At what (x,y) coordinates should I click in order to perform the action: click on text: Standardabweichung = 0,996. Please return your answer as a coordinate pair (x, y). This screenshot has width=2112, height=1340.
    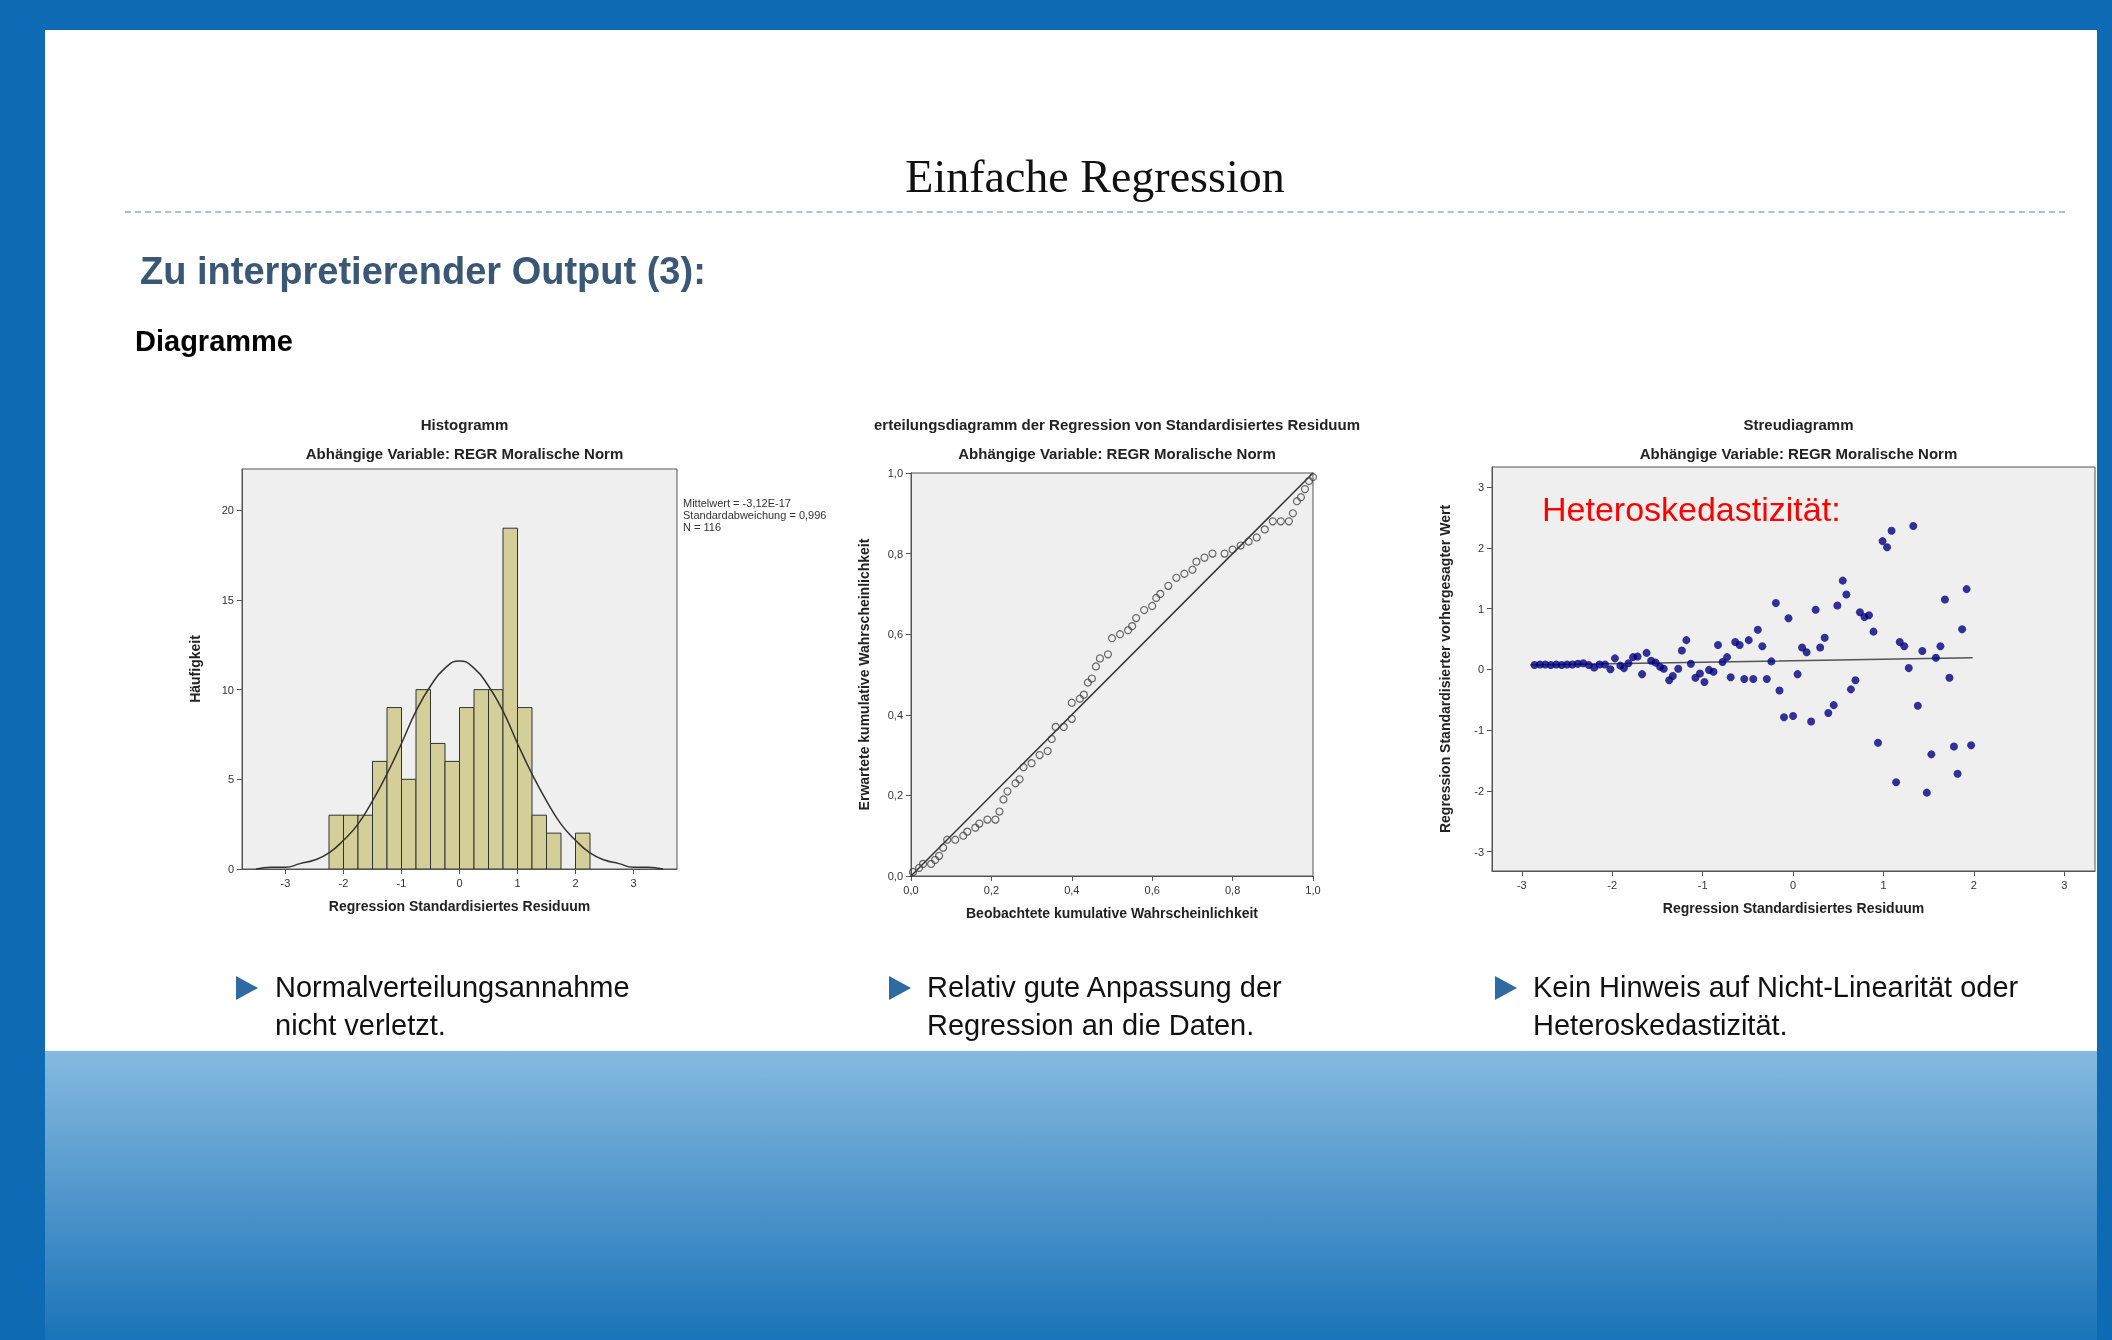
    Looking at the image, I should click on (755, 514).